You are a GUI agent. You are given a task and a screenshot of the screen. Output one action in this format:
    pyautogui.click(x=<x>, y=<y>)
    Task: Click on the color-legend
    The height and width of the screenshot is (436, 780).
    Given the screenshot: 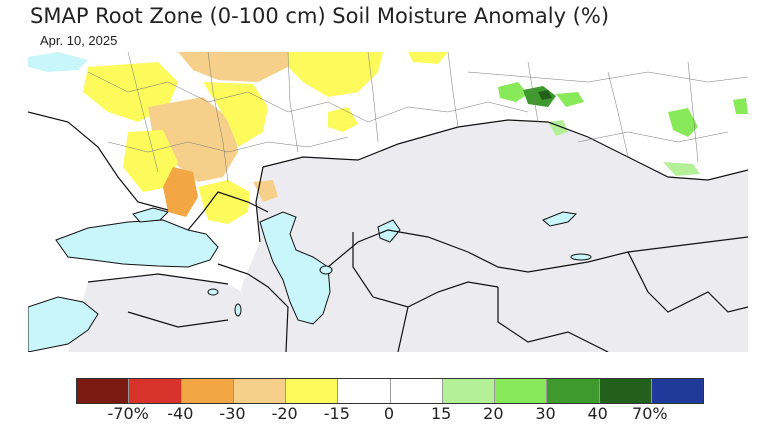 What is the action you would take?
    pyautogui.click(x=390, y=391)
    